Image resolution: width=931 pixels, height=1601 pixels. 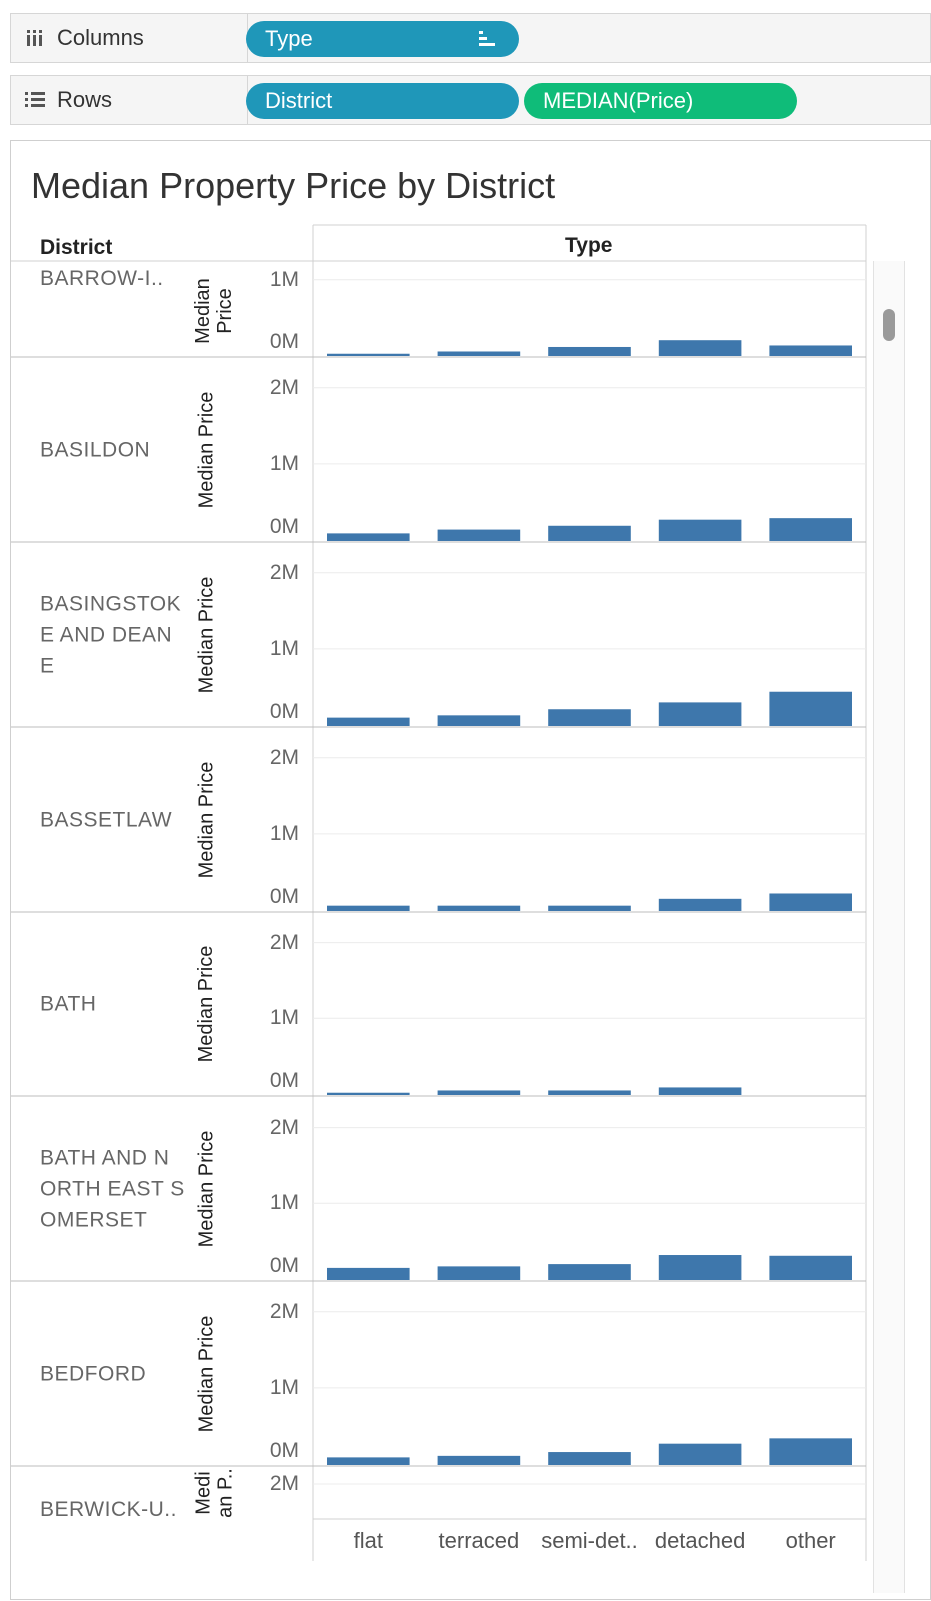 I want to click on district-label: BASSETLAW, so click(x=106, y=819).